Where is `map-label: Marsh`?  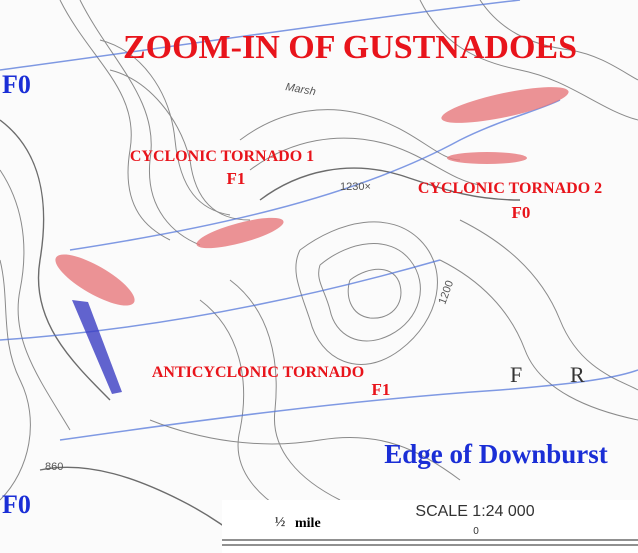 map-label: Marsh is located at coordinates (300, 89).